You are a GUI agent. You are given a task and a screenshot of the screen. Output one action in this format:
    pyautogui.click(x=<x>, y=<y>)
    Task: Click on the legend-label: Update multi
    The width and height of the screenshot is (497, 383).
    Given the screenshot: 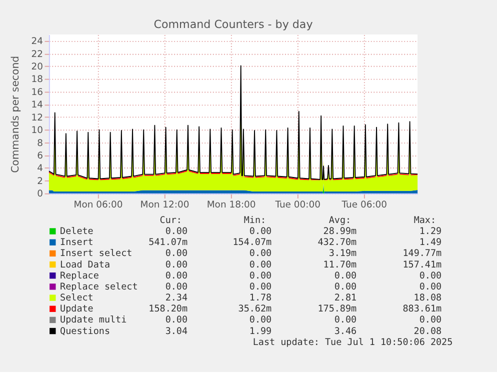 What is the action you would take?
    pyautogui.click(x=93, y=320)
    